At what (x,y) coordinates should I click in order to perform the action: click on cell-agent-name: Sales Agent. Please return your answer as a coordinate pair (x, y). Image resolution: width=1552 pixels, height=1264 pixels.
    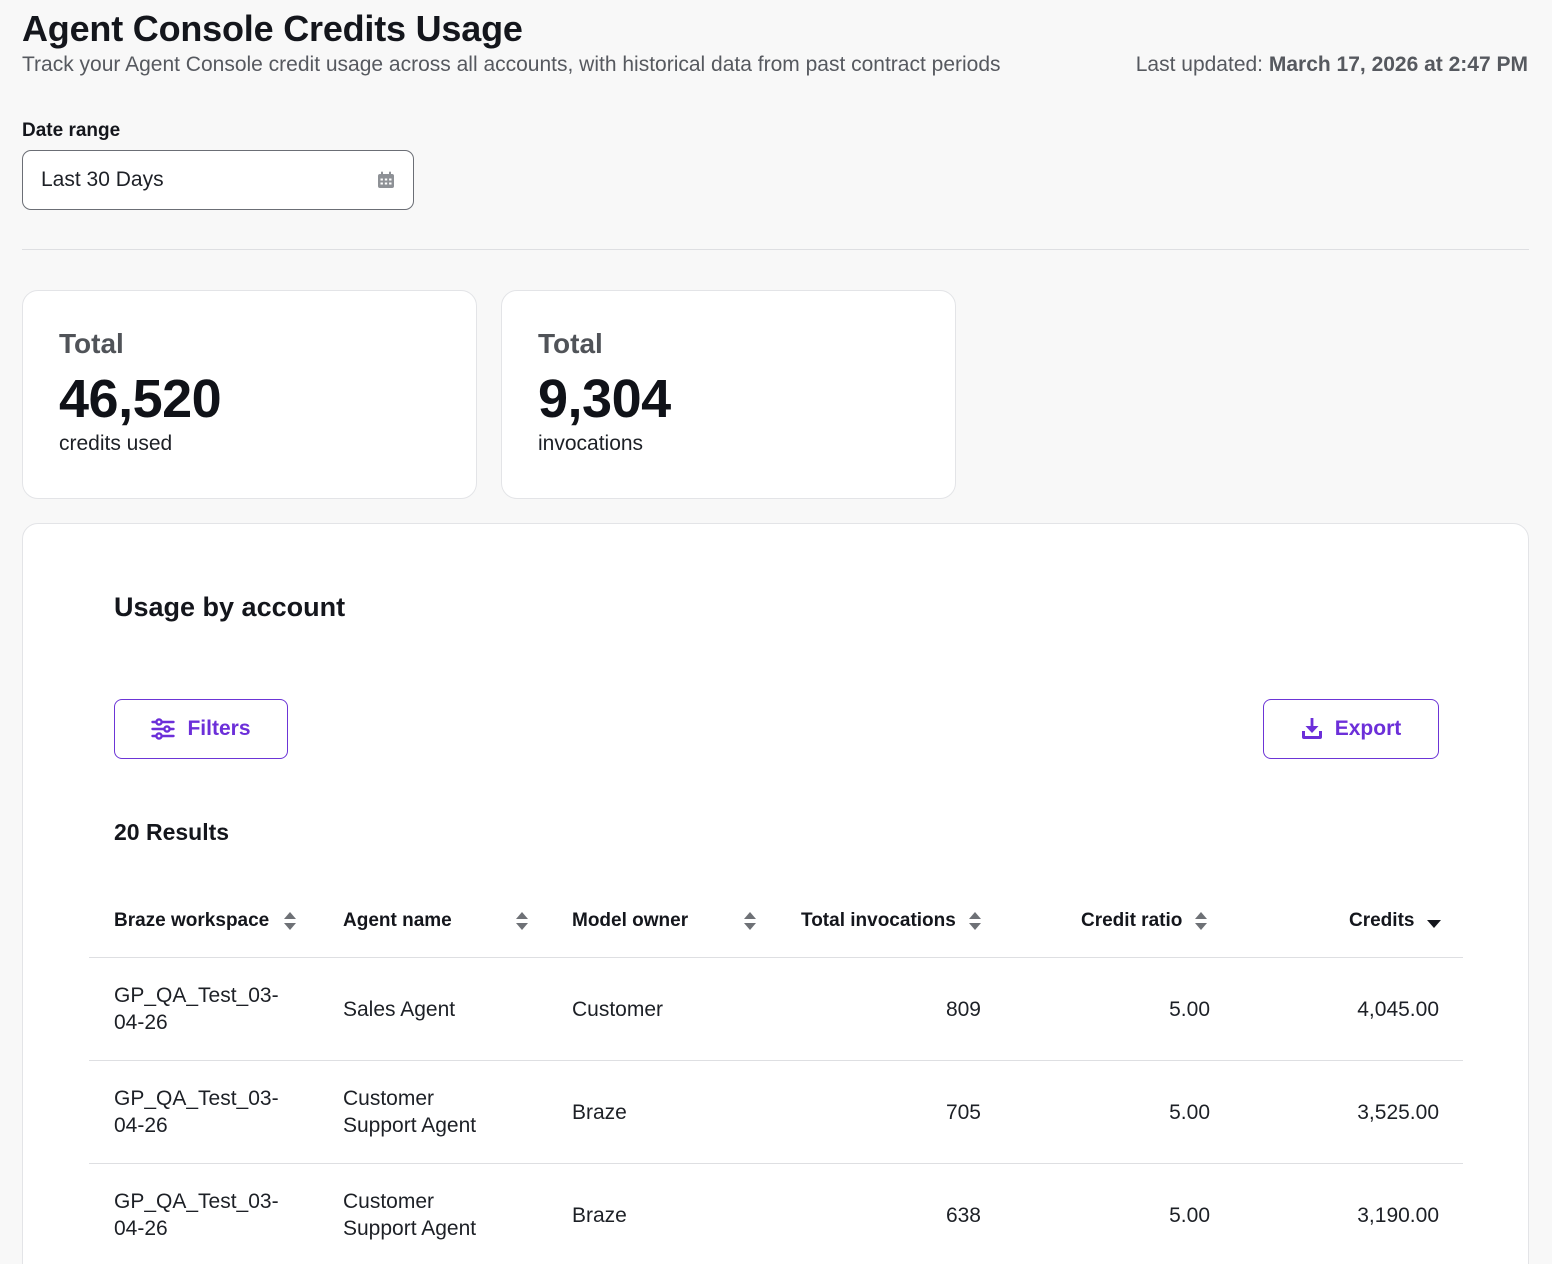
    Looking at the image, I should click on (443, 1009).